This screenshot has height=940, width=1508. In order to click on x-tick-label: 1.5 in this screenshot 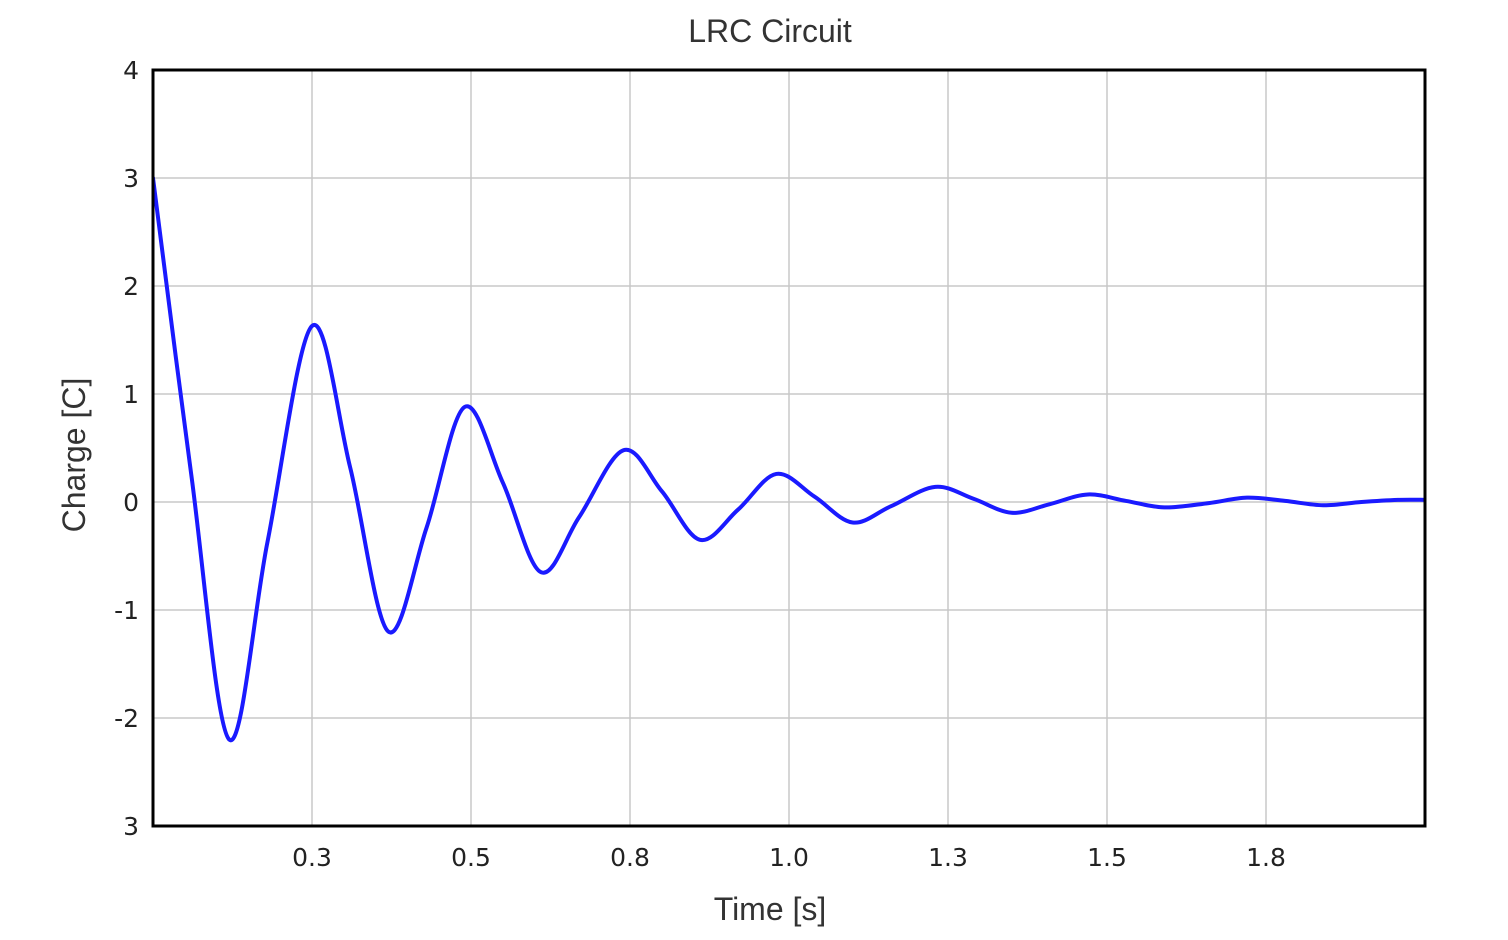, I will do `click(1107, 857)`.